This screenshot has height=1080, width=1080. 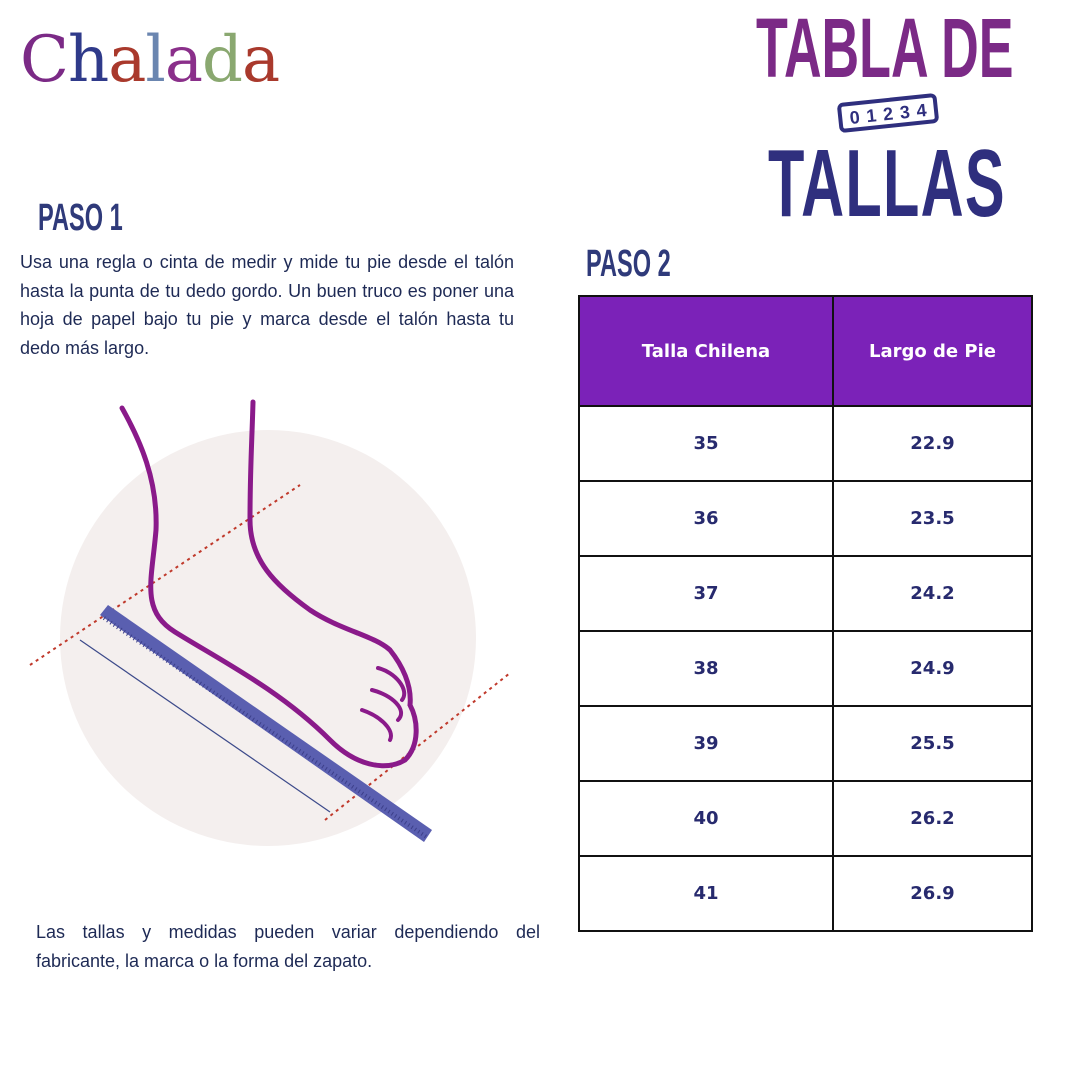 I want to click on ruler-digit: 2, so click(x=888, y=114).